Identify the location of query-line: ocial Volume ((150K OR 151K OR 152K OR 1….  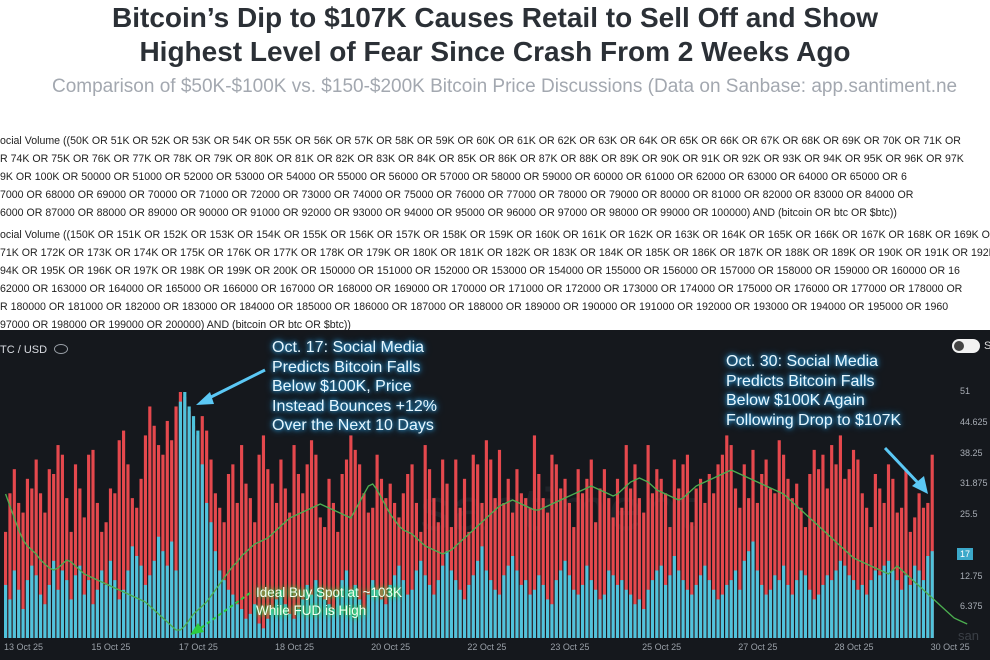
(495, 235).